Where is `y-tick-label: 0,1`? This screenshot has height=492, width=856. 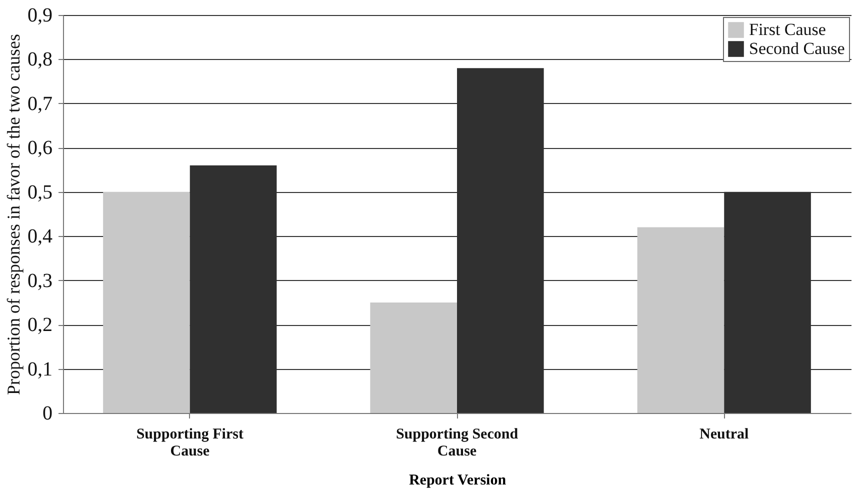
y-tick-label: 0,1 is located at coordinates (40, 369).